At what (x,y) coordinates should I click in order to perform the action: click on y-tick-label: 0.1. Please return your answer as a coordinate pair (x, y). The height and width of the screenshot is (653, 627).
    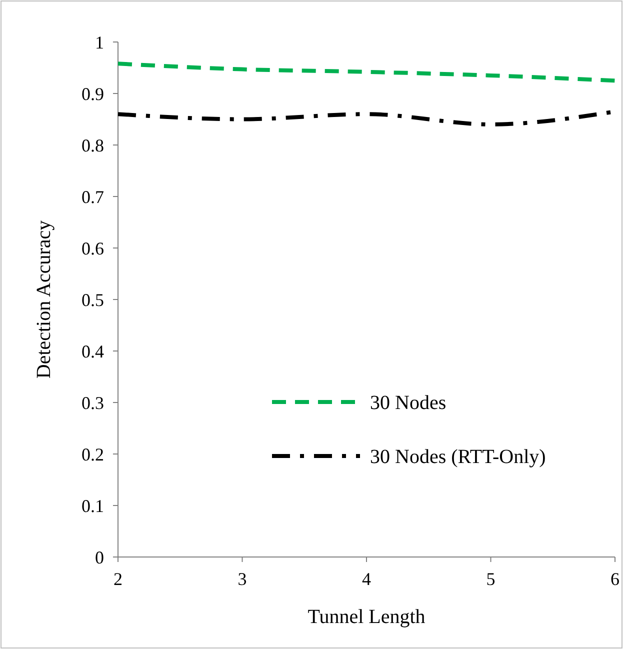
    Looking at the image, I should click on (93, 506).